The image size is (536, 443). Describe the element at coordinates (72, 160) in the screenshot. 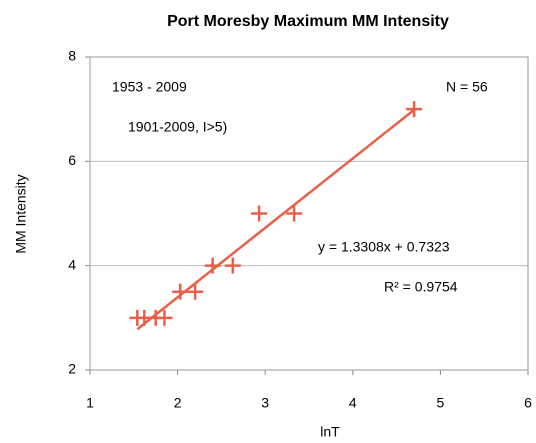

I see `y-tick-label: 6` at that location.